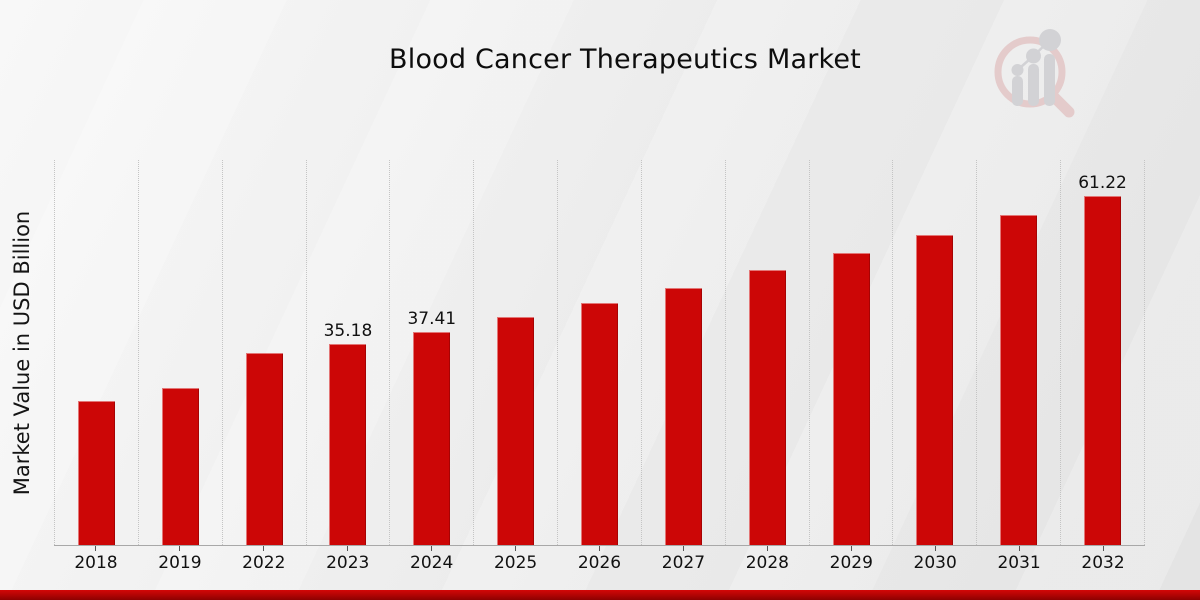  I want to click on x-tick-label: 2018, so click(96, 563).